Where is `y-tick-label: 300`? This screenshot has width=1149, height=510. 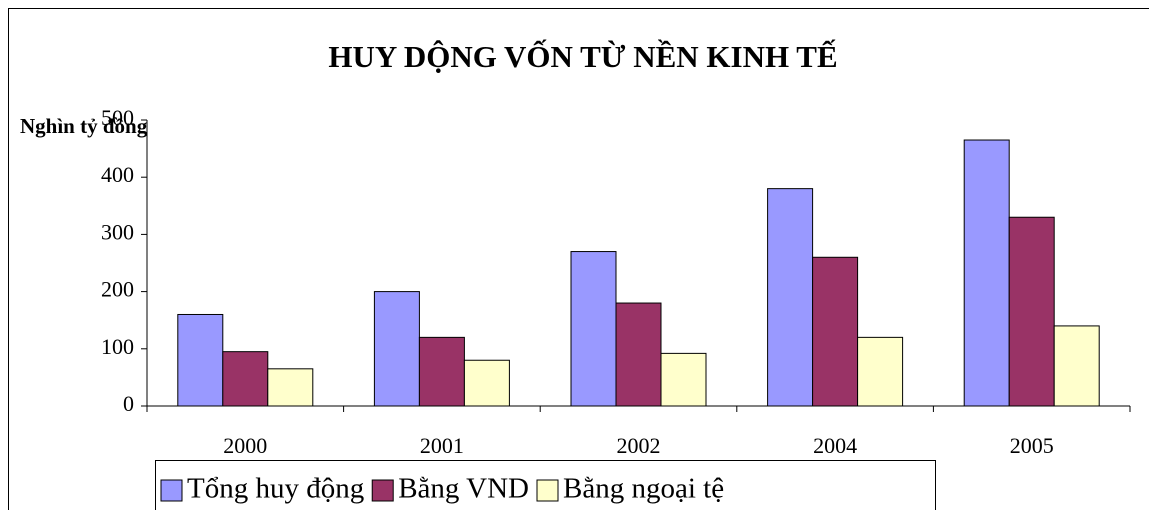
y-tick-label: 300 is located at coordinates (117, 231).